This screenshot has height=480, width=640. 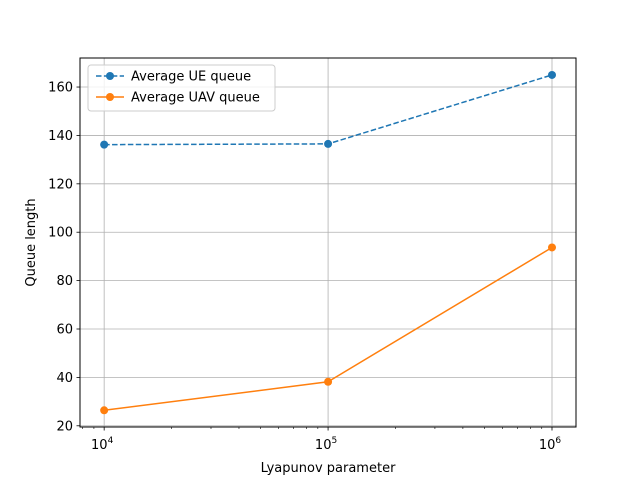 What do you see at coordinates (64, 330) in the screenshot?
I see `y-tick-label: 60` at bounding box center [64, 330].